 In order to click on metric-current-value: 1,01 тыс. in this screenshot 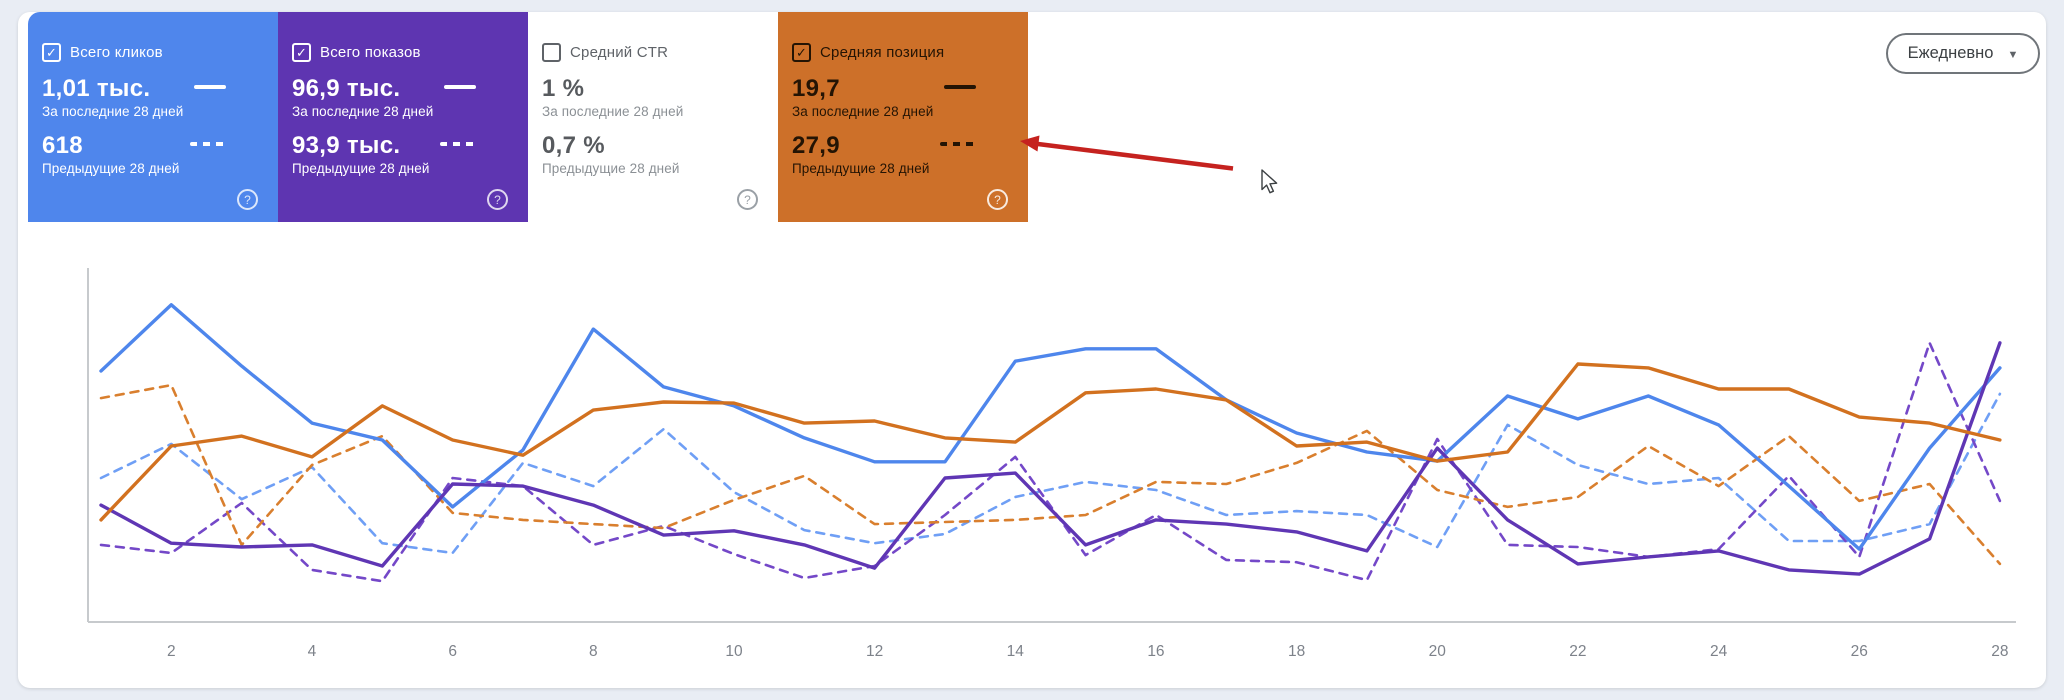, I will do `click(96, 88)`.